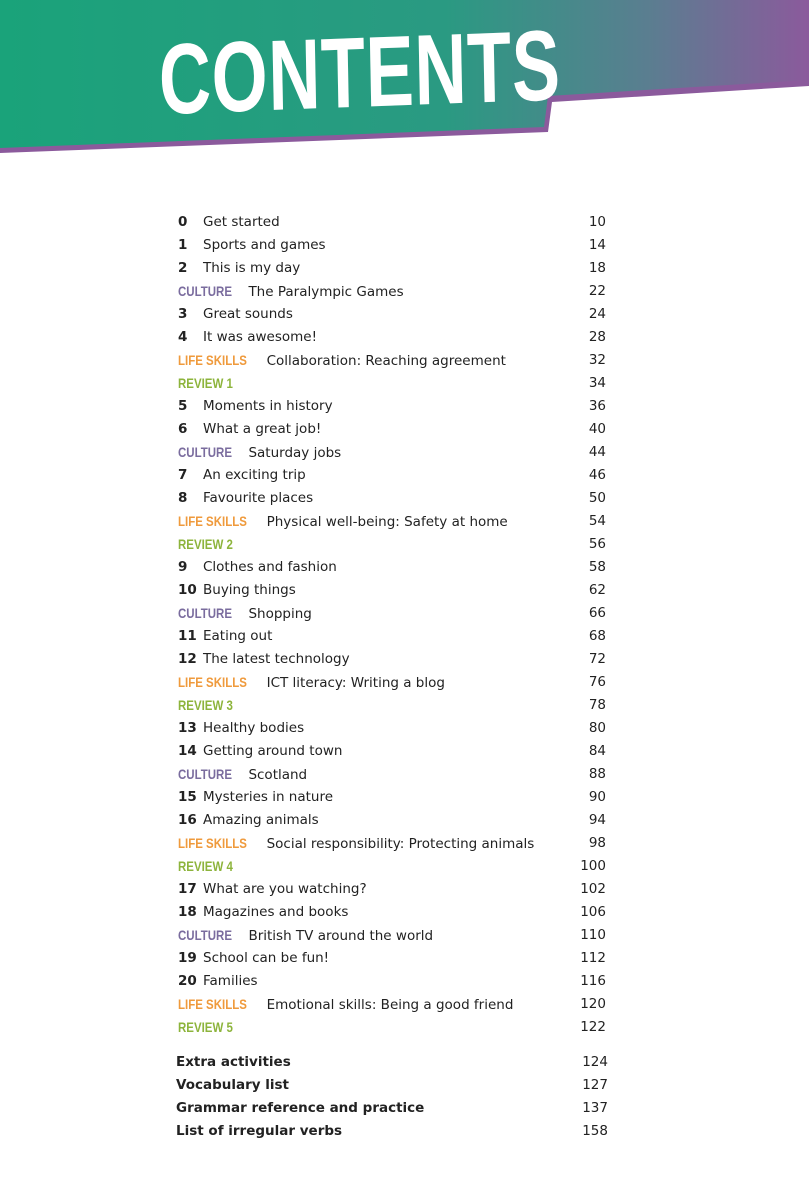 This screenshot has height=1200, width=809. Describe the element at coordinates (393, 821) in the screenshot. I see `toc-entry: 16 Amazing animals 94` at that location.